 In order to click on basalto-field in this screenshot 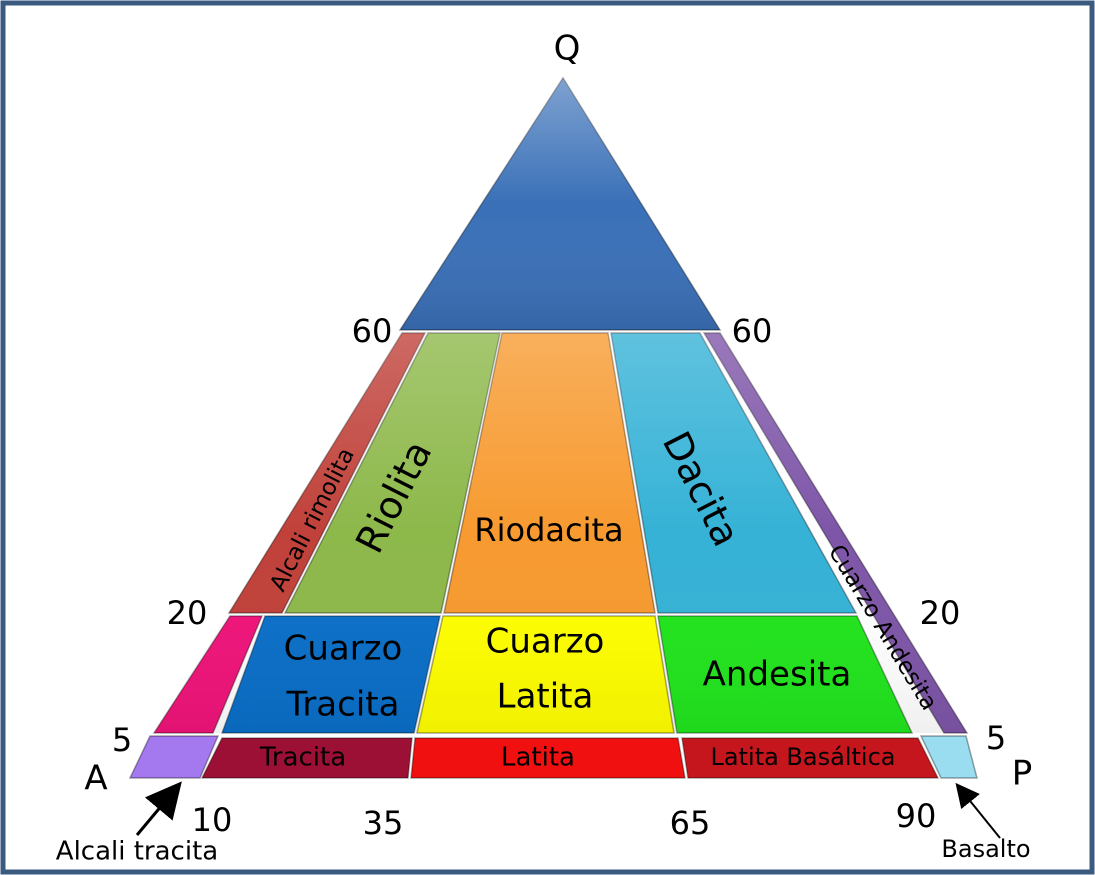, I will do `click(948, 757)`.